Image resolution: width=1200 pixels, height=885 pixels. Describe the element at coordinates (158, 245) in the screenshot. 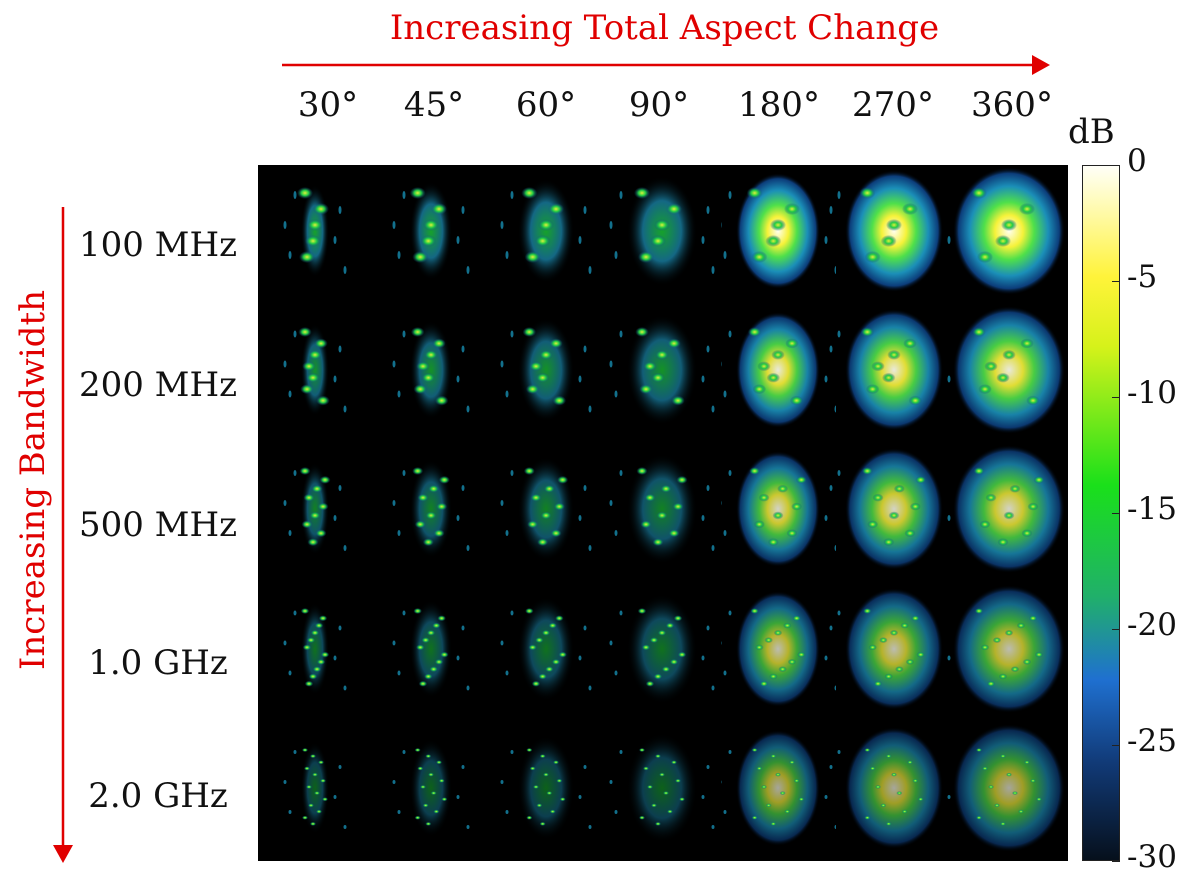

I see `row-label: 100 MHz` at that location.